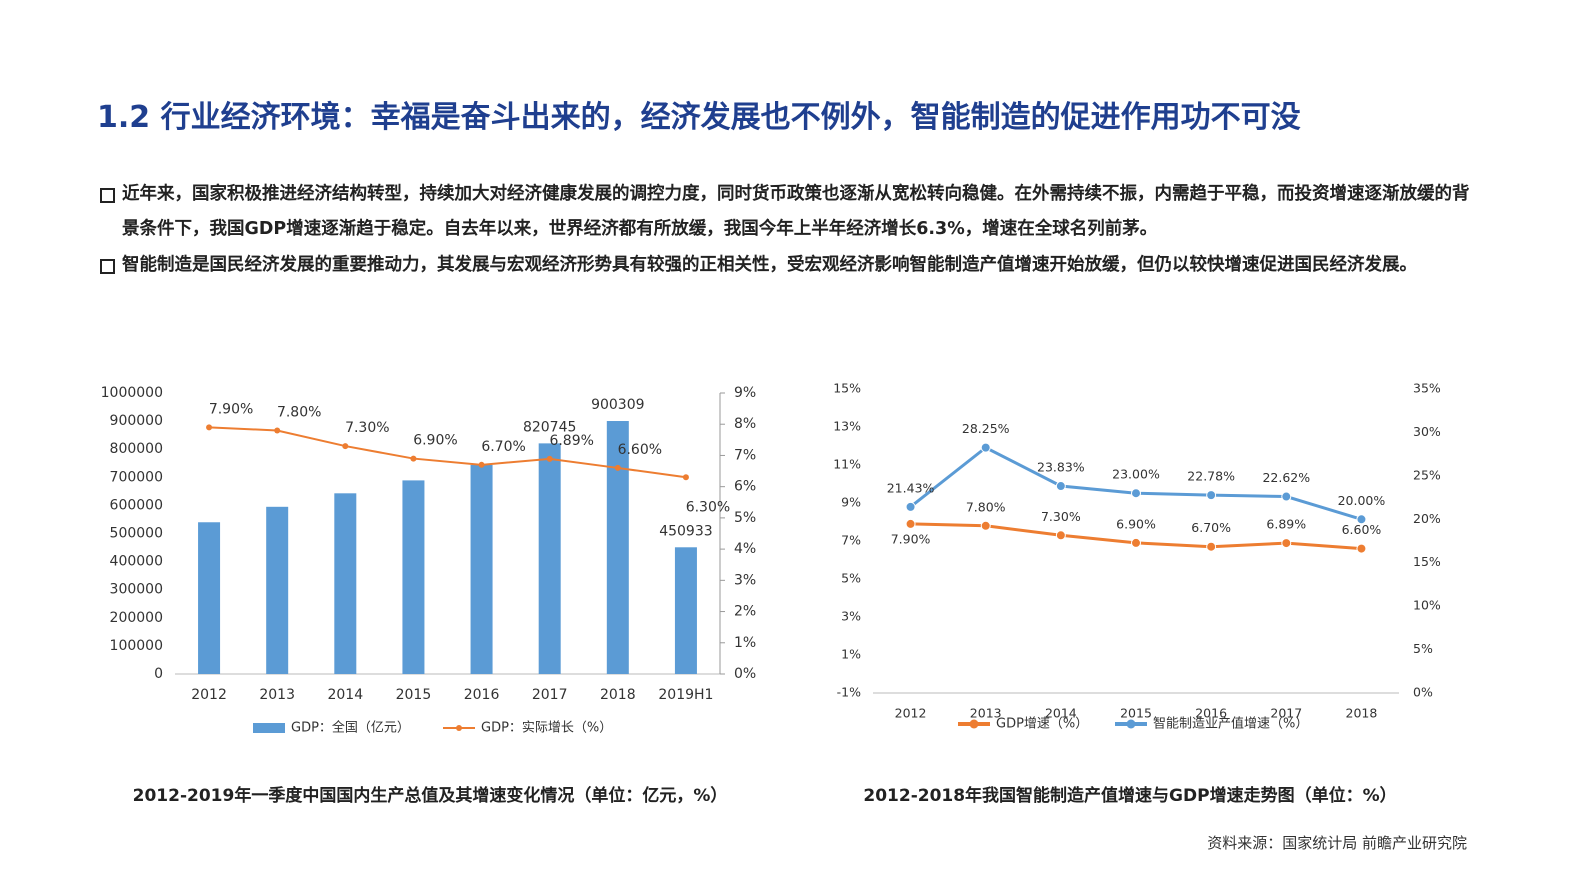 The image size is (1587, 892). I want to click on data-label: 22.78%, so click(1211, 476).